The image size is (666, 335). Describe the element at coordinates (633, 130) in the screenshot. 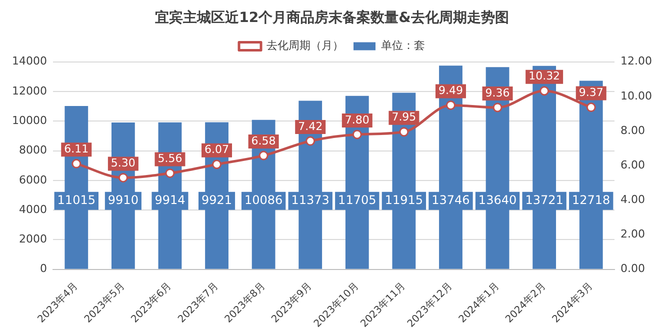

I see `y2-tick-label: 8.00` at that location.